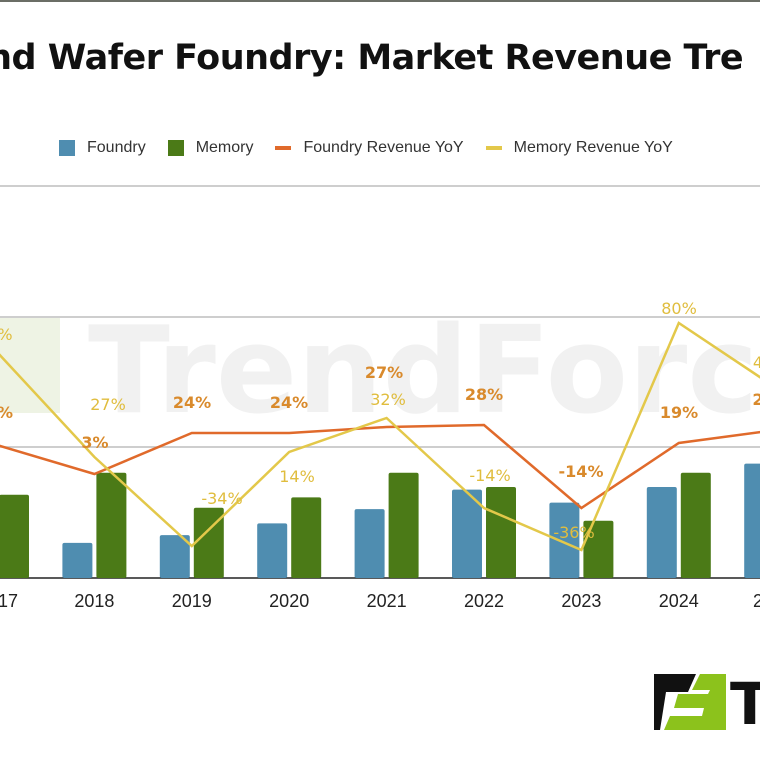 The width and height of the screenshot is (760, 760). I want to click on legend-label-memory-yoy: Memory Revenue YoY, so click(593, 147).